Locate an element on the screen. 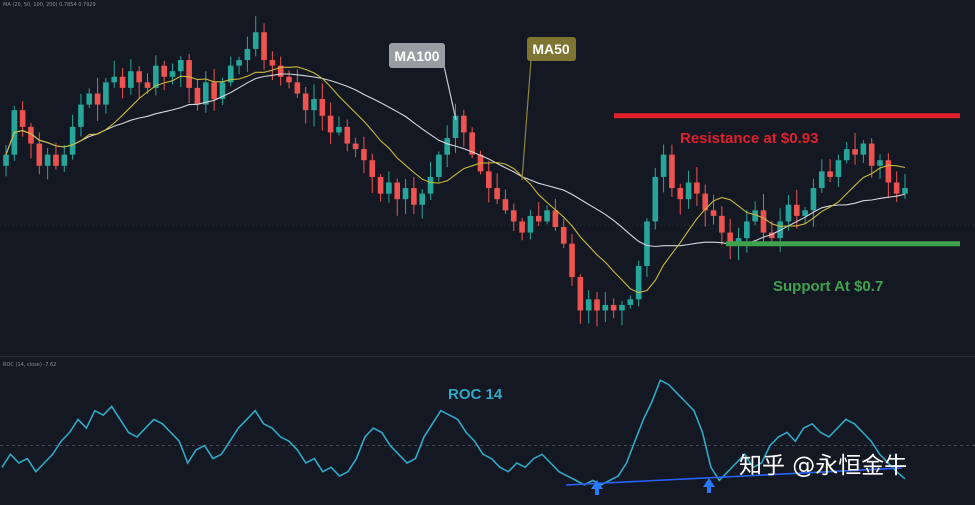 This screenshot has width=975, height=505. ma50-label-box is located at coordinates (551, 49).